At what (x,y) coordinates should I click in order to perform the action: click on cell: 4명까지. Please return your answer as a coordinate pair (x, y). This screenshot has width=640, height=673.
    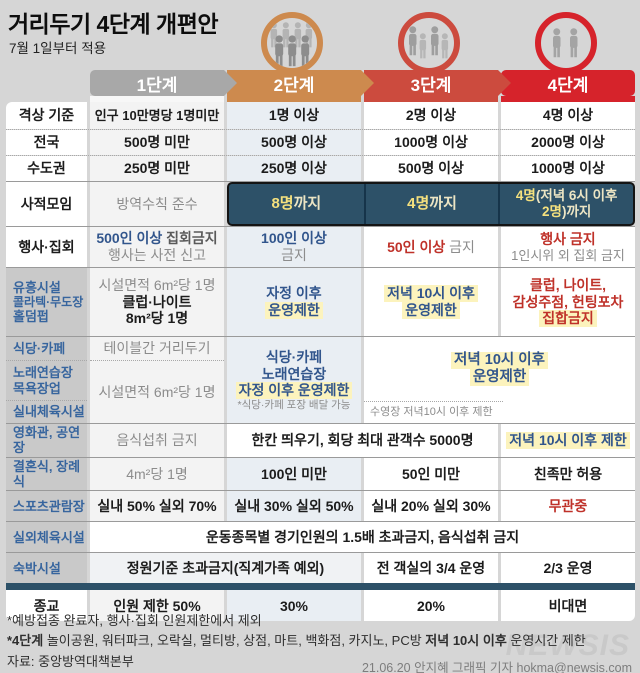
    Looking at the image, I should click on (431, 204).